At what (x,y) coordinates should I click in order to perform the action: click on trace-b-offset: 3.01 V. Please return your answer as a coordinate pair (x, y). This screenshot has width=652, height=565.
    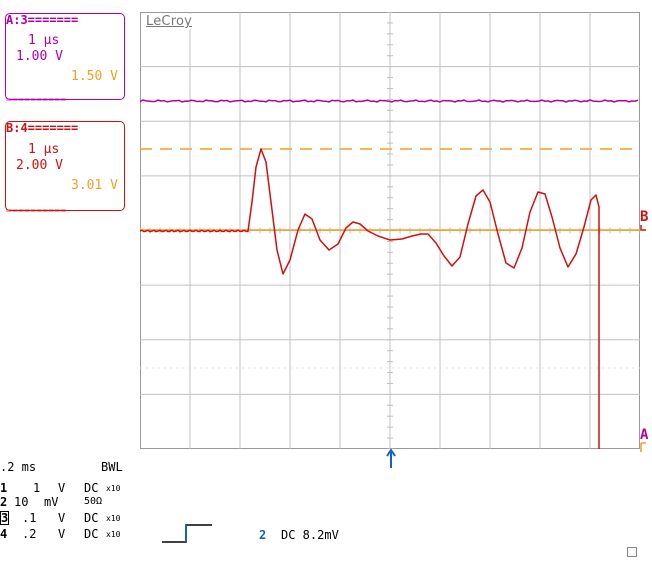
    Looking at the image, I should click on (94, 185).